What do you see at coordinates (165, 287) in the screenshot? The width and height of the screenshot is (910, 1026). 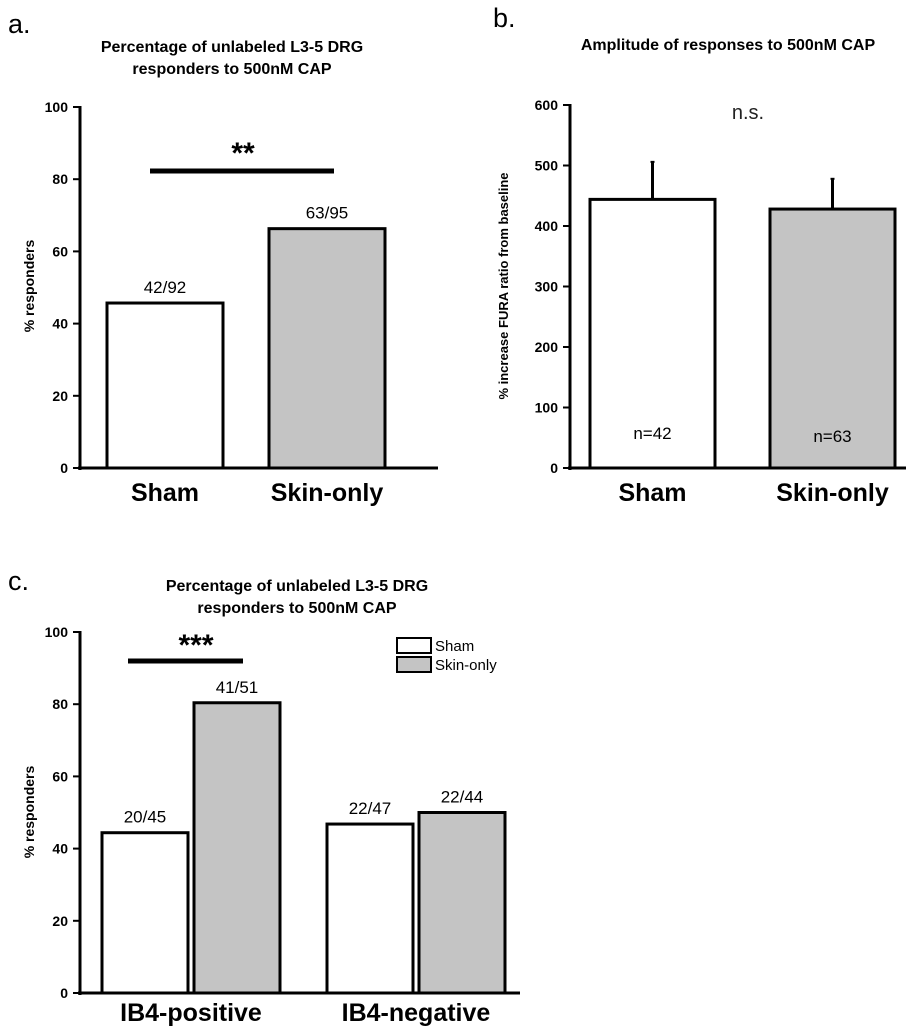 I see `panel-a-data-label: 42/92` at bounding box center [165, 287].